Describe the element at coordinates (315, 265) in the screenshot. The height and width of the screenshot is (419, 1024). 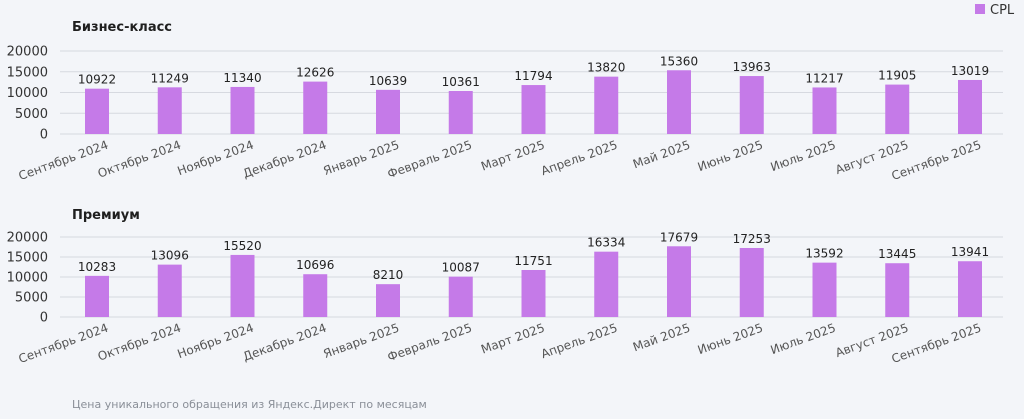
I see `data-label: 10696` at that location.